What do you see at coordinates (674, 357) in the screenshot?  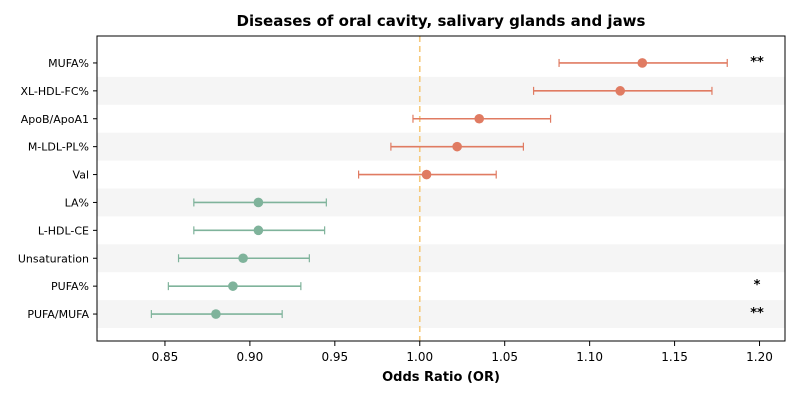 I see `x-tick-label: 1.15` at bounding box center [674, 357].